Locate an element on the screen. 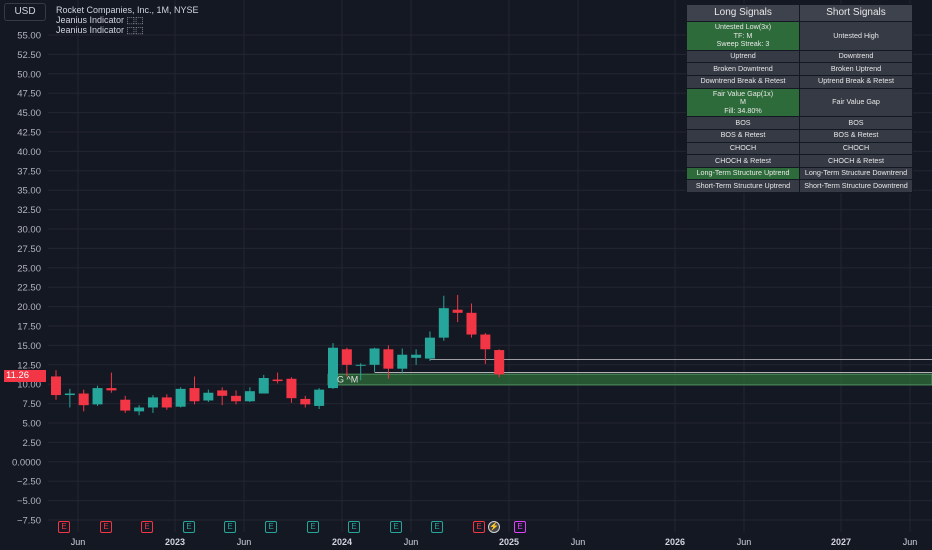 Image resolution: width=932 pixels, height=550 pixels. y-tick-label: 17.50 is located at coordinates (29, 327).